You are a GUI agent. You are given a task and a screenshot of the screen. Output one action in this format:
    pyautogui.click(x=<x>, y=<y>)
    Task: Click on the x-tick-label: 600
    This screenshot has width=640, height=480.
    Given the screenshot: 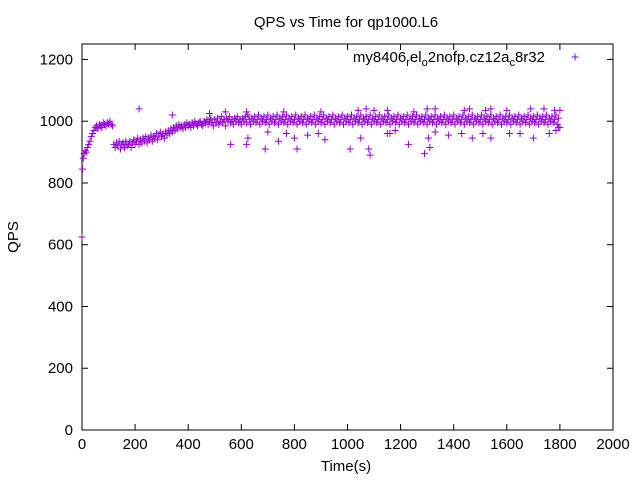 What is the action you would take?
    pyautogui.click(x=241, y=444)
    